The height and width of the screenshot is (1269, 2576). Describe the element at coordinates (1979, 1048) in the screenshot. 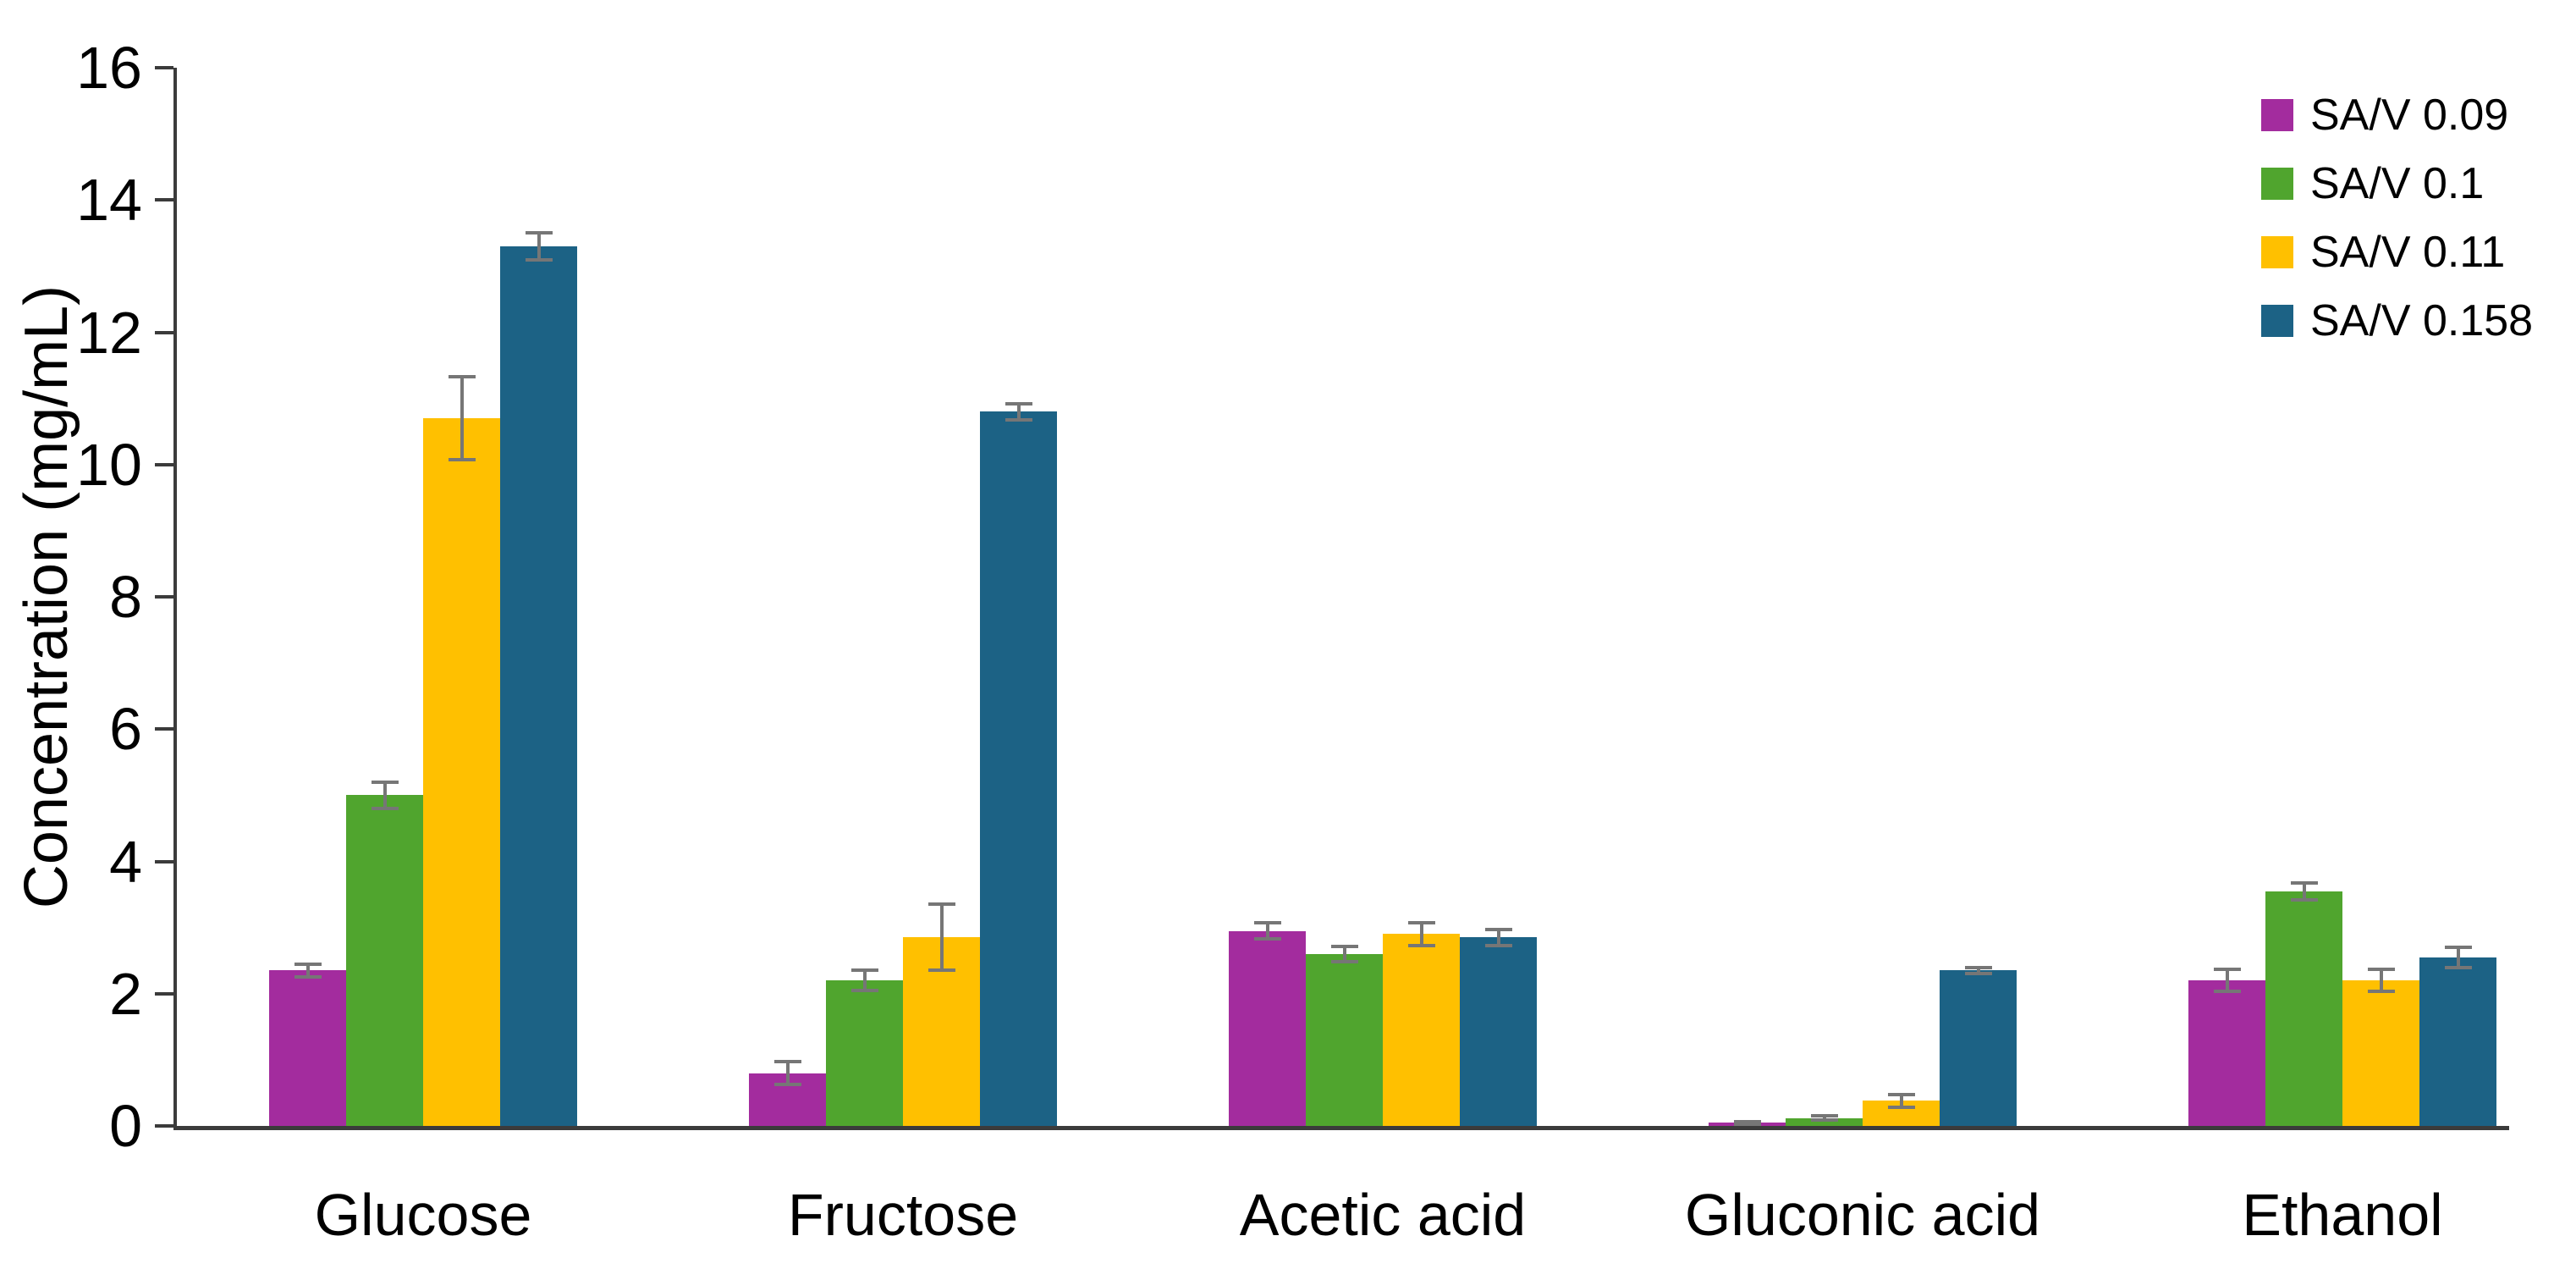

I see `bar-SAV0.158-gluconic-acid` at that location.